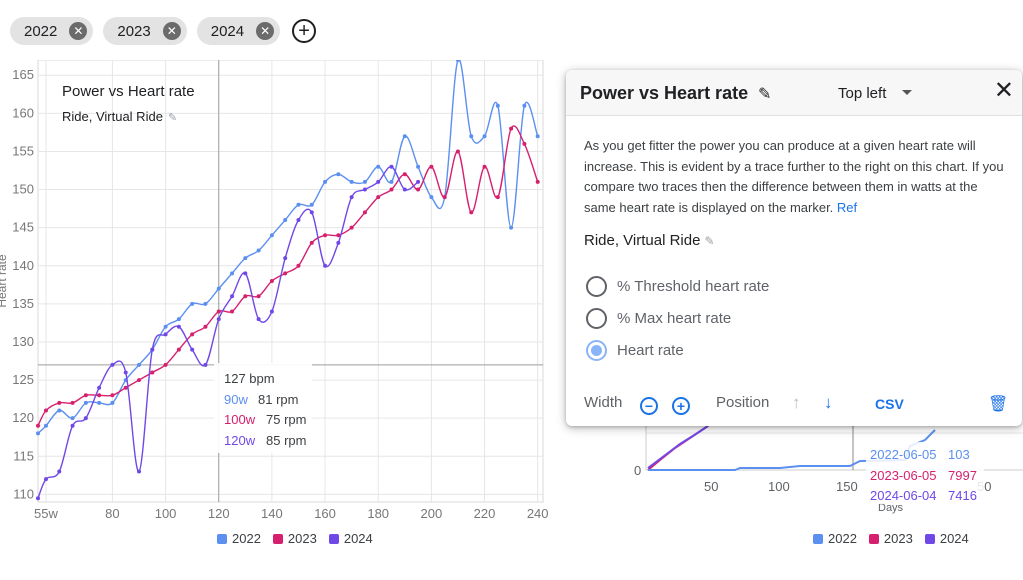 The height and width of the screenshot is (580, 1023). What do you see at coordinates (112, 513) in the screenshot?
I see `x-tick-label: 80` at bounding box center [112, 513].